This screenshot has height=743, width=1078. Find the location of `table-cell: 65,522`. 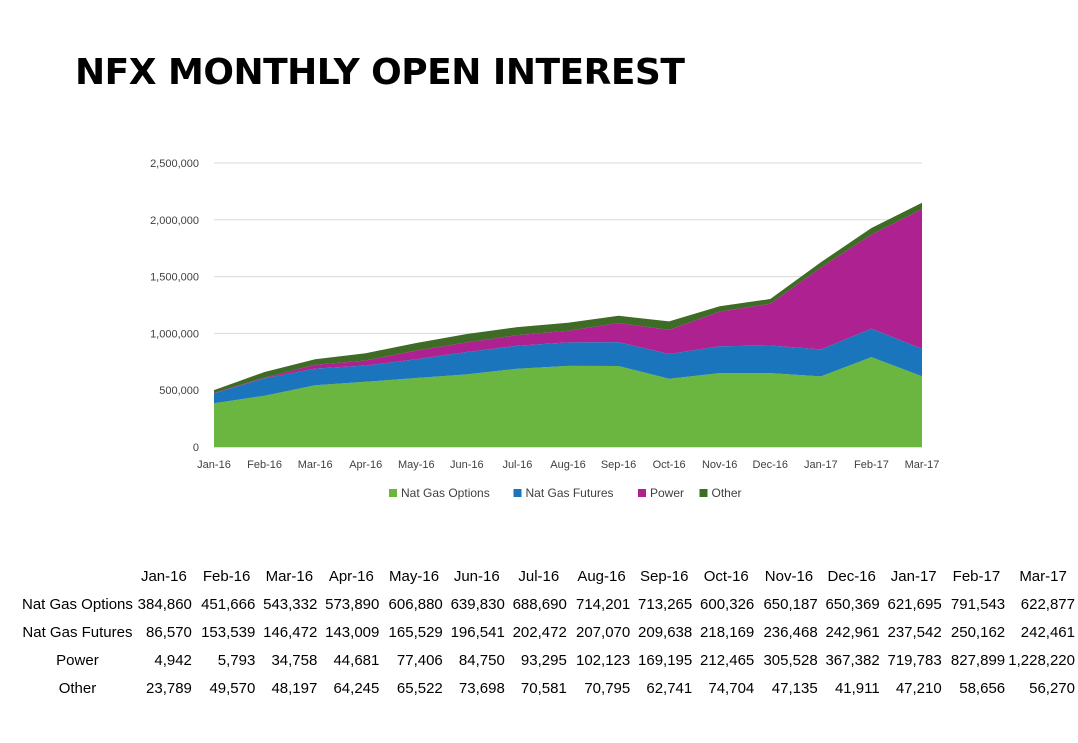

table-cell: 65,522 is located at coordinates (419, 688).